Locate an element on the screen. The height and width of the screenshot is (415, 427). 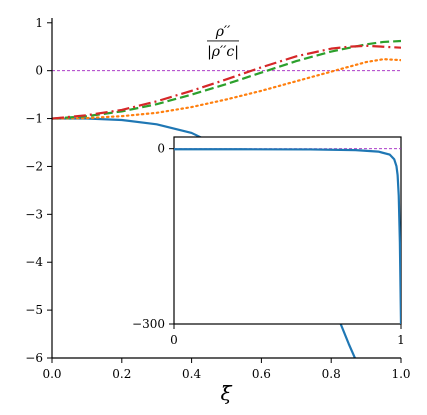
main-y-tick-label: −1 is located at coordinates (34, 119).